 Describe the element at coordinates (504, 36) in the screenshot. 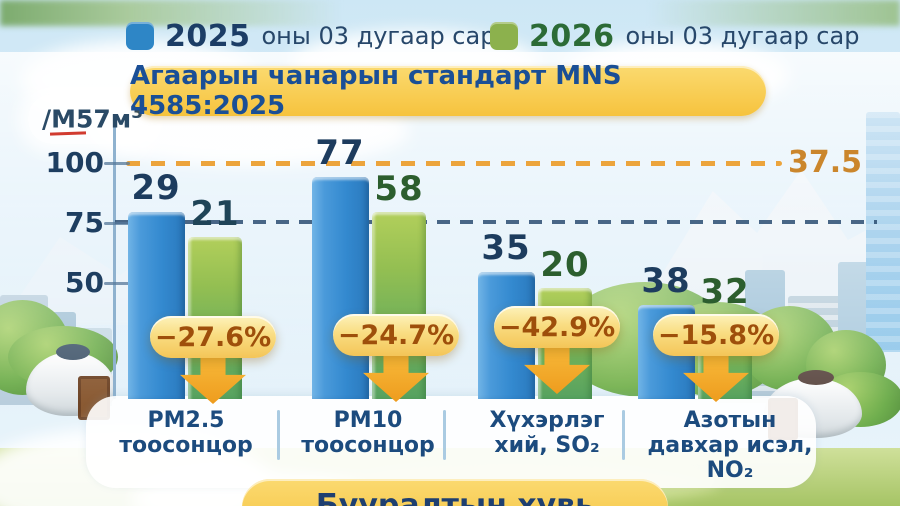

I see `legend-swatch-2026` at that location.